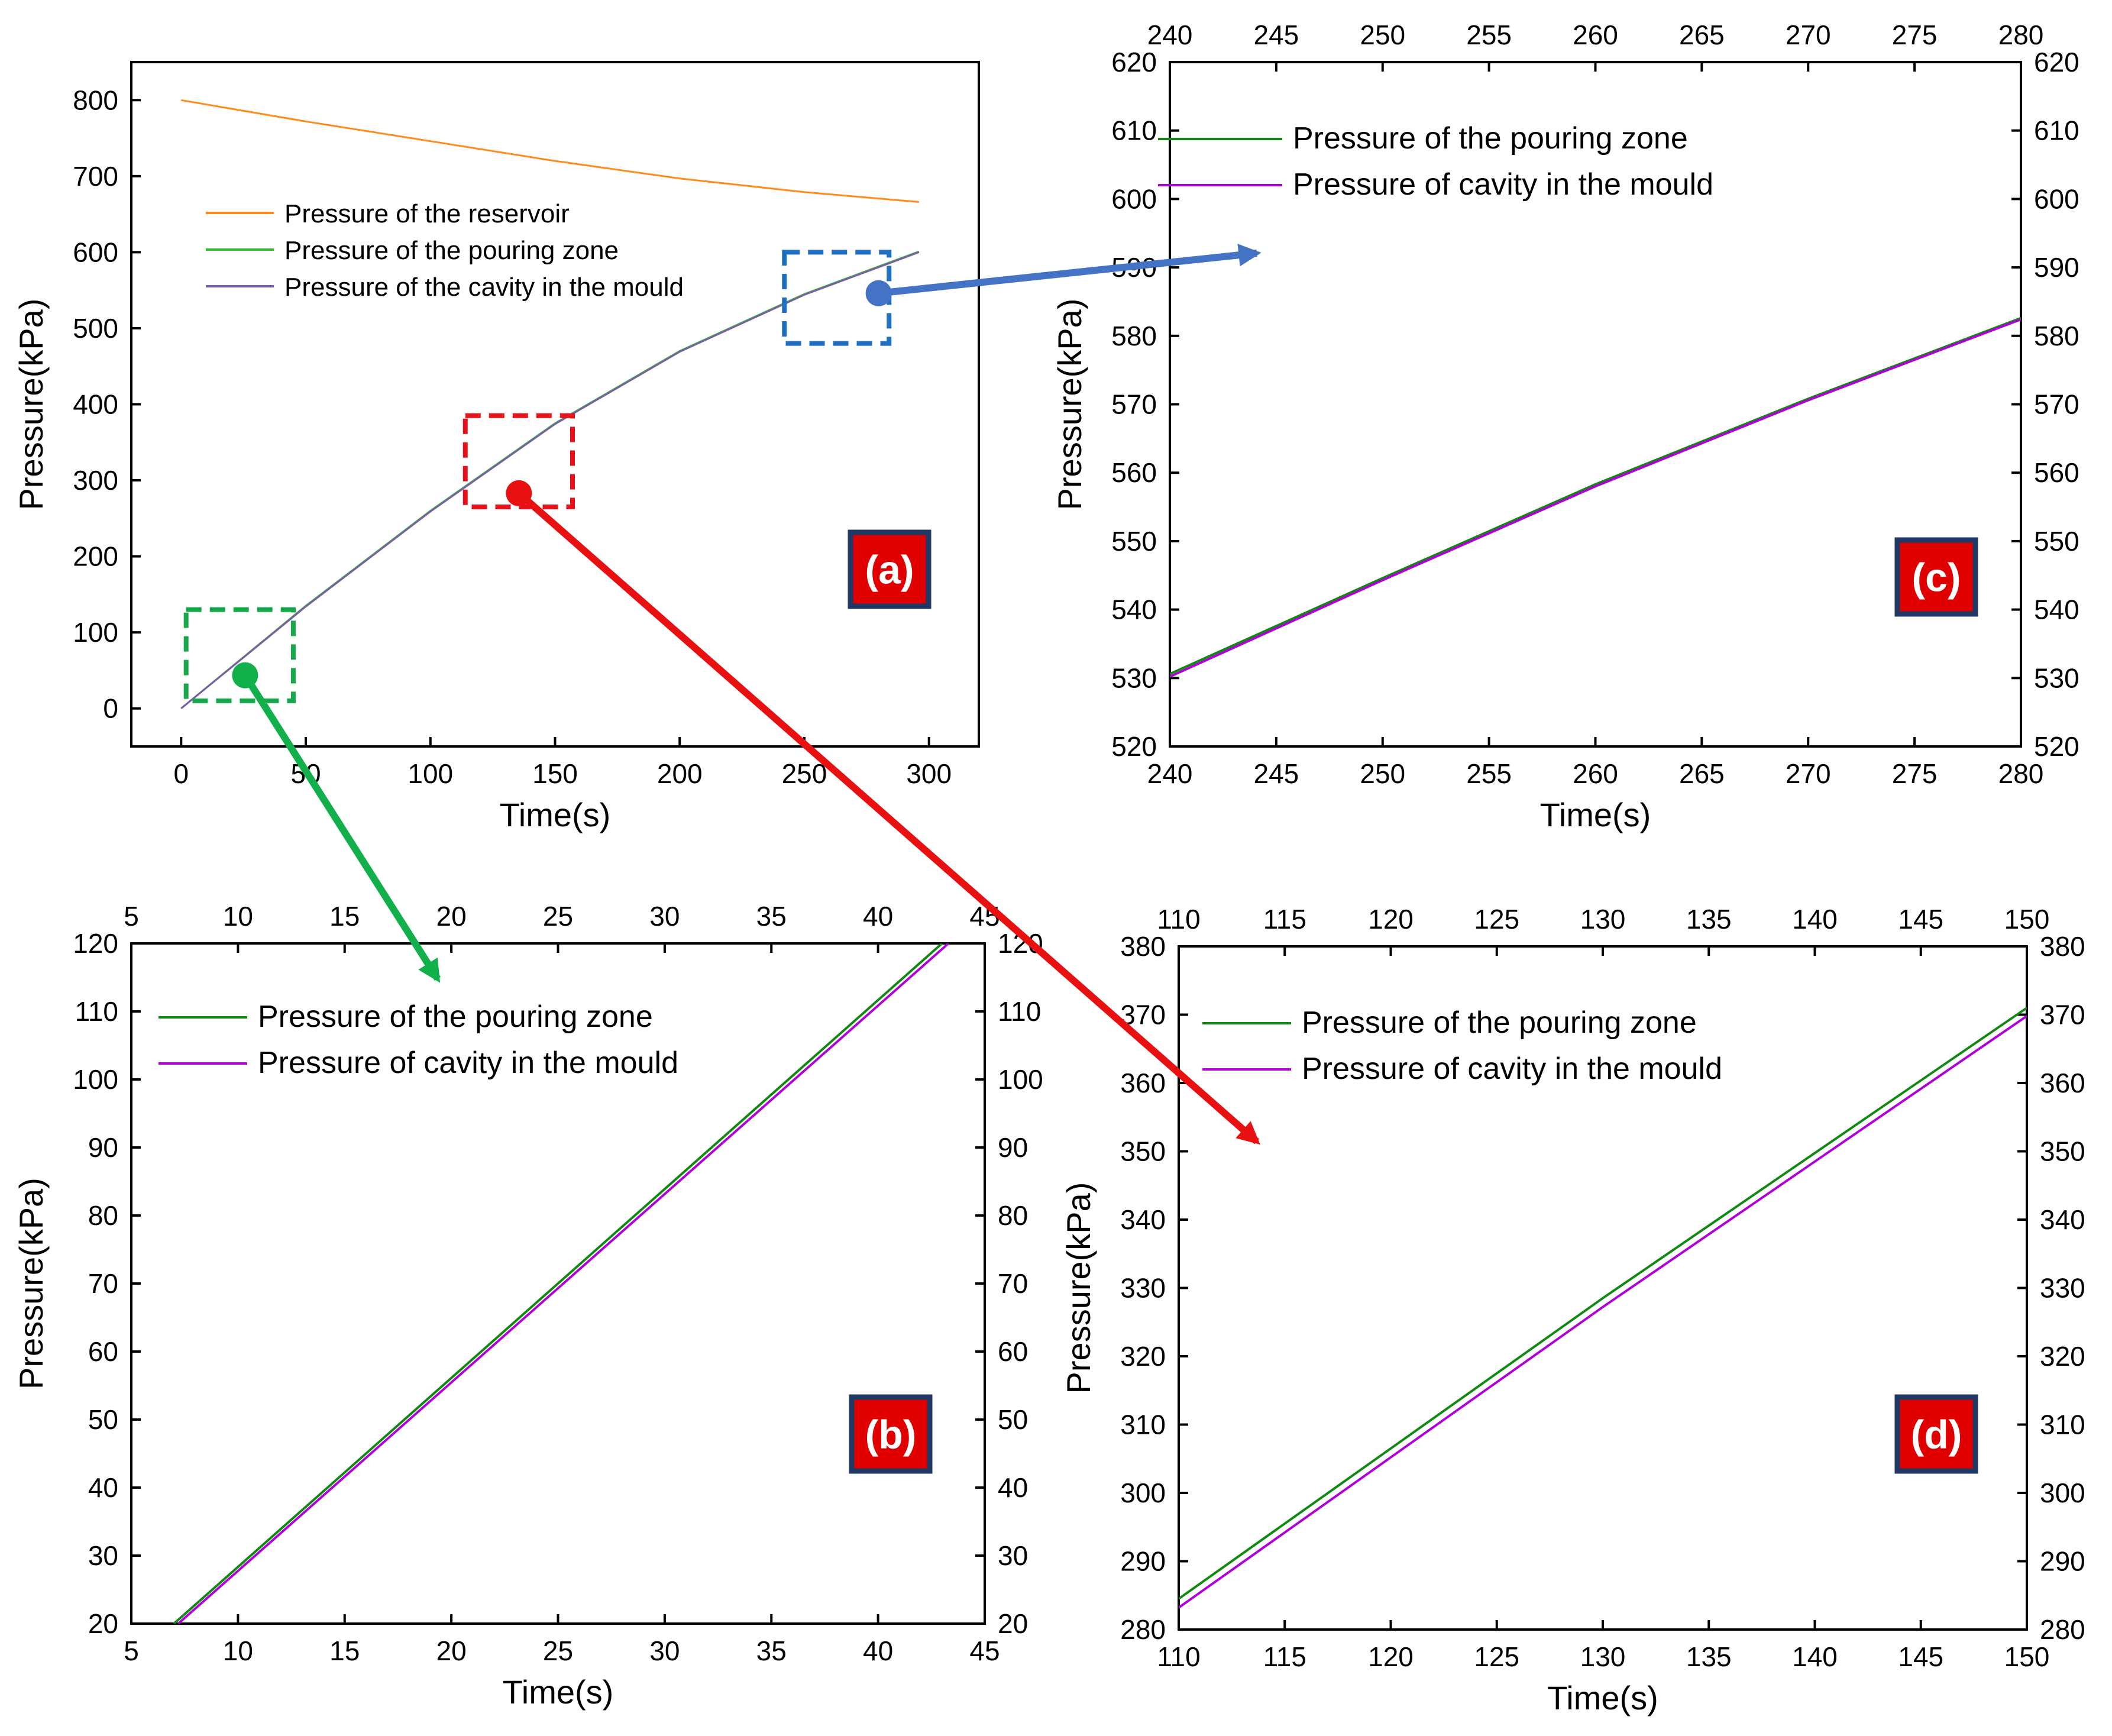 The height and width of the screenshot is (1736, 2112). What do you see at coordinates (1702, 773) in the screenshot?
I see `x-tick-label: 265` at bounding box center [1702, 773].